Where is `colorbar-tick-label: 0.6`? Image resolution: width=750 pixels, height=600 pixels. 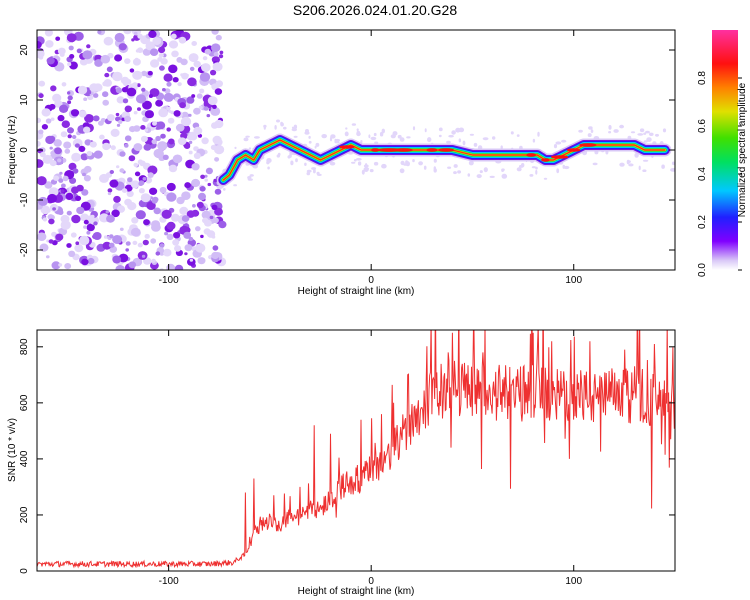
colorbar-tick-label: 0.6 is located at coordinates (702, 126).